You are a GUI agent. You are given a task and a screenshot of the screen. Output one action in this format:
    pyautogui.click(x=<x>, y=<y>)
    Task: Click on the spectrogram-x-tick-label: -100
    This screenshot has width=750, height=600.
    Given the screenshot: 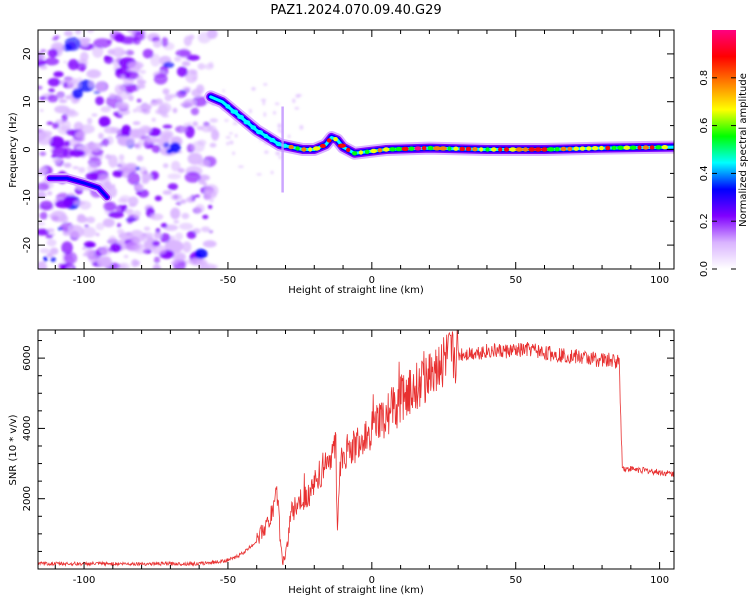 What is the action you would take?
    pyautogui.click(x=84, y=280)
    